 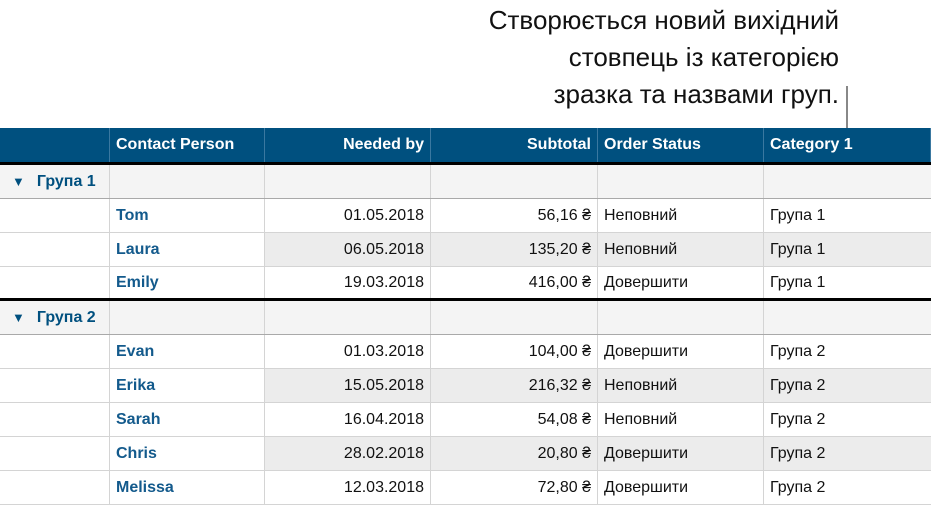 I want to click on subtotal-cell: 216,32 ₴, so click(x=514, y=385).